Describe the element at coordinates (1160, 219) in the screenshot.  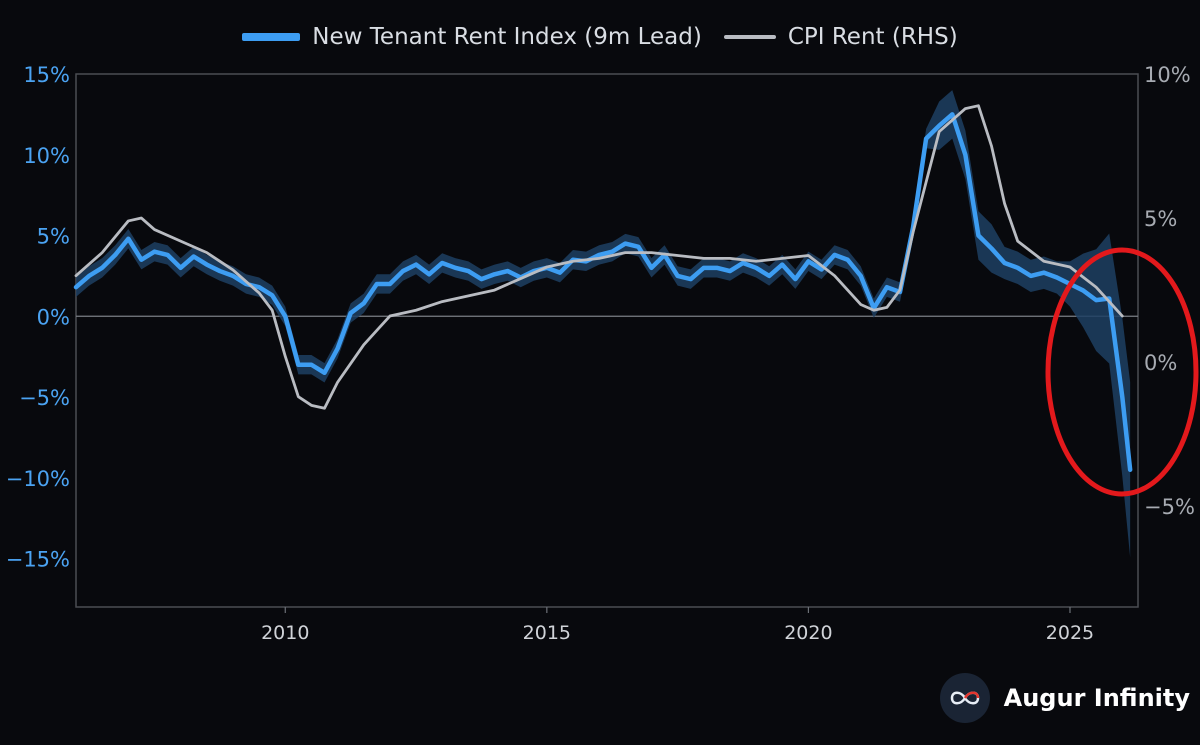
I see `y-right-tick-label: 5%` at that location.